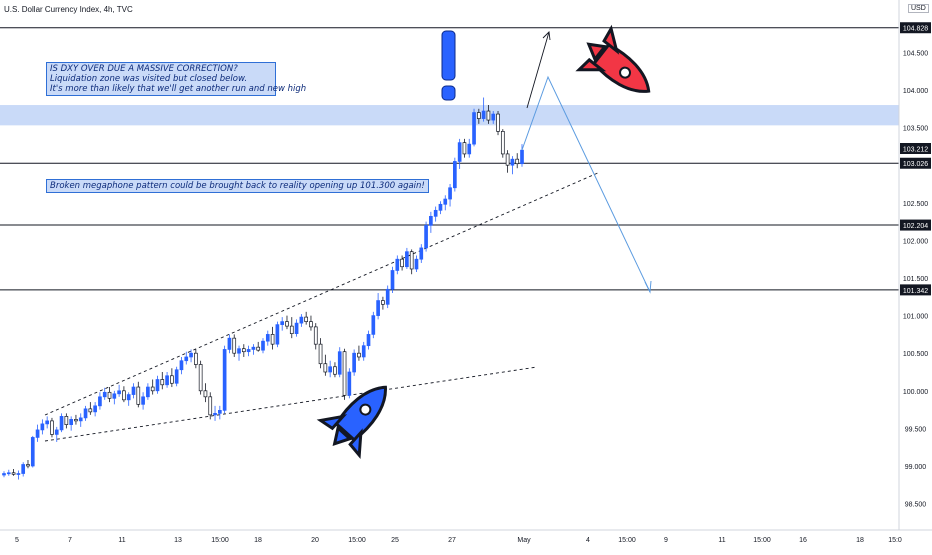 Image resolution: width=932 pixels, height=555 pixels. Describe the element at coordinates (915, 392) in the screenshot. I see `price-tick-label: 100.000` at that location.